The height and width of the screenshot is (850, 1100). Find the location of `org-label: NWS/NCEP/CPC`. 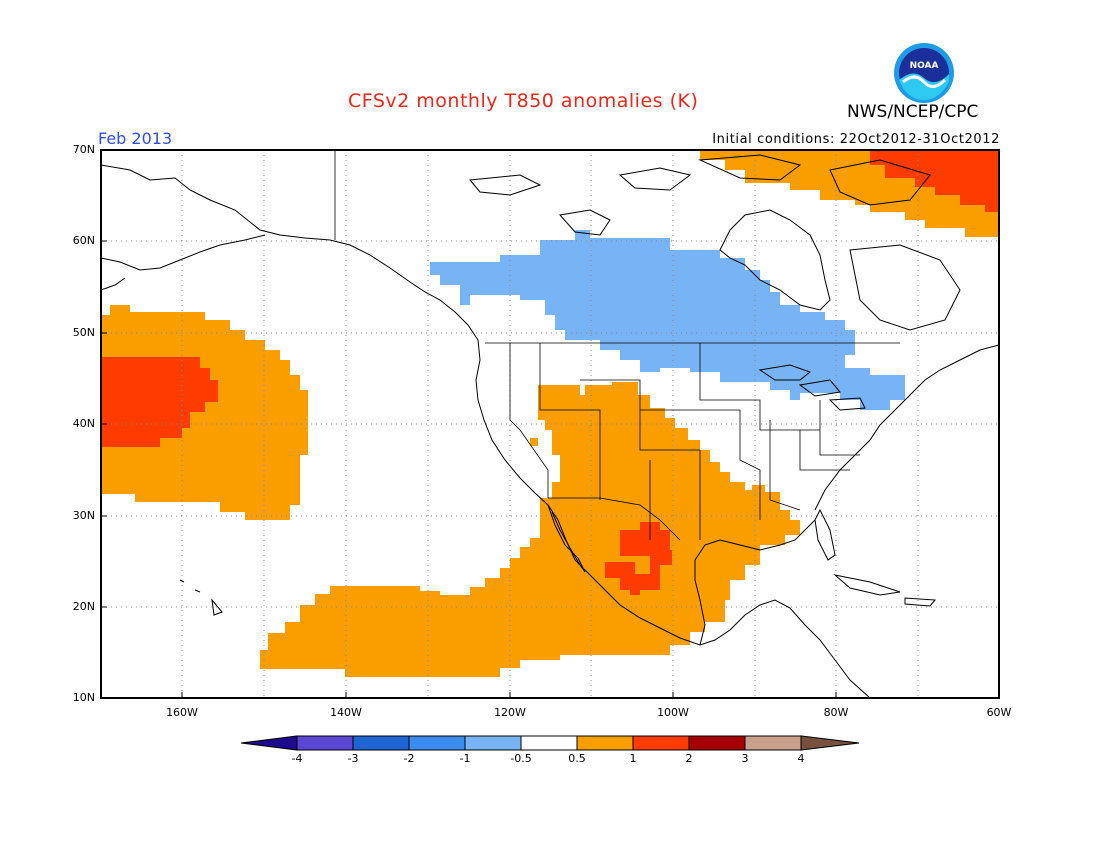

org-label: NWS/NCEP/CPC is located at coordinates (913, 112).